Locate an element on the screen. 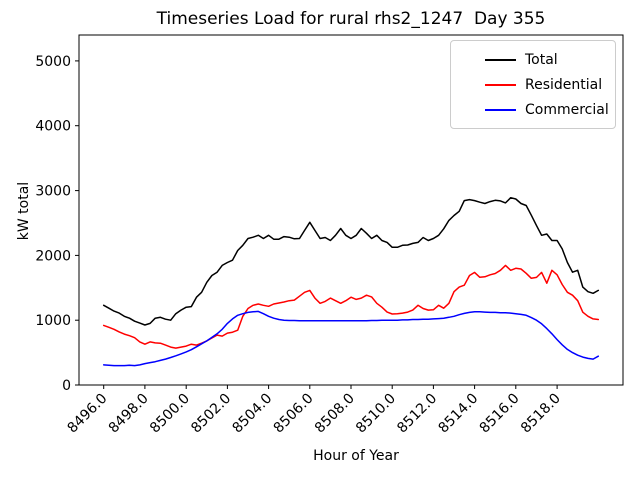  legend-entry-commercial: Commercial is located at coordinates (547, 109).